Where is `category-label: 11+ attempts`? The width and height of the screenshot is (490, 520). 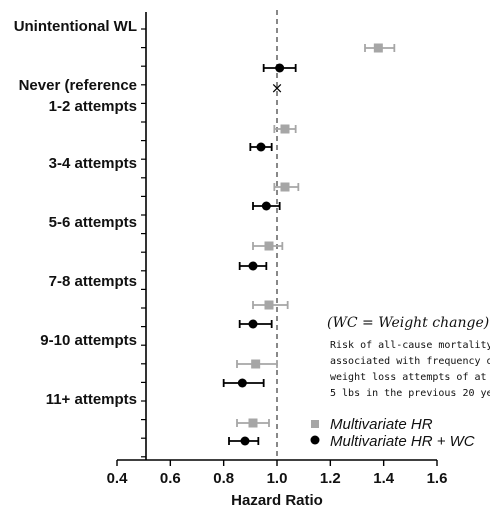 category-label: 11+ attempts is located at coordinates (91, 399).